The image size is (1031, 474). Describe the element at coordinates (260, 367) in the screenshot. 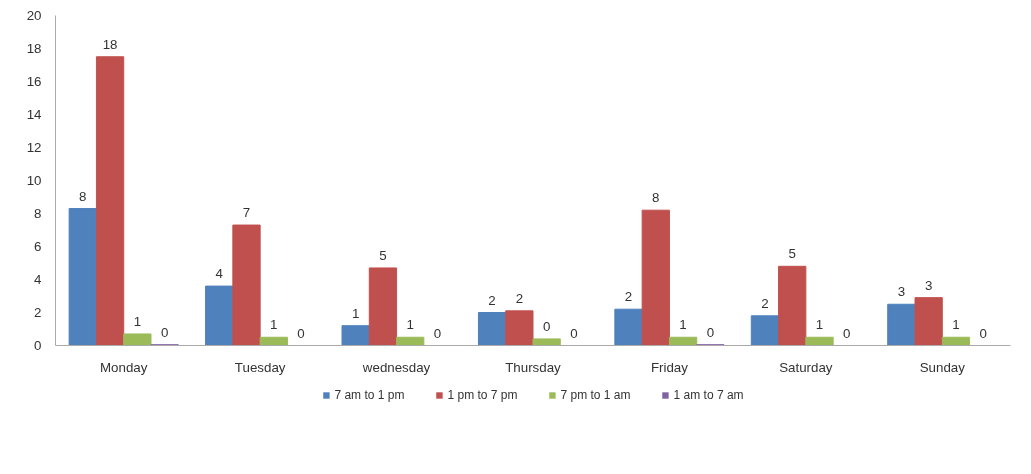

I see `x-tick-label: Tuesday` at that location.